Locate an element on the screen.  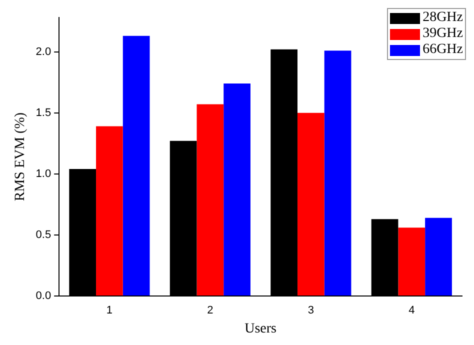
y-tick-label: 1.0 is located at coordinates (44, 174).